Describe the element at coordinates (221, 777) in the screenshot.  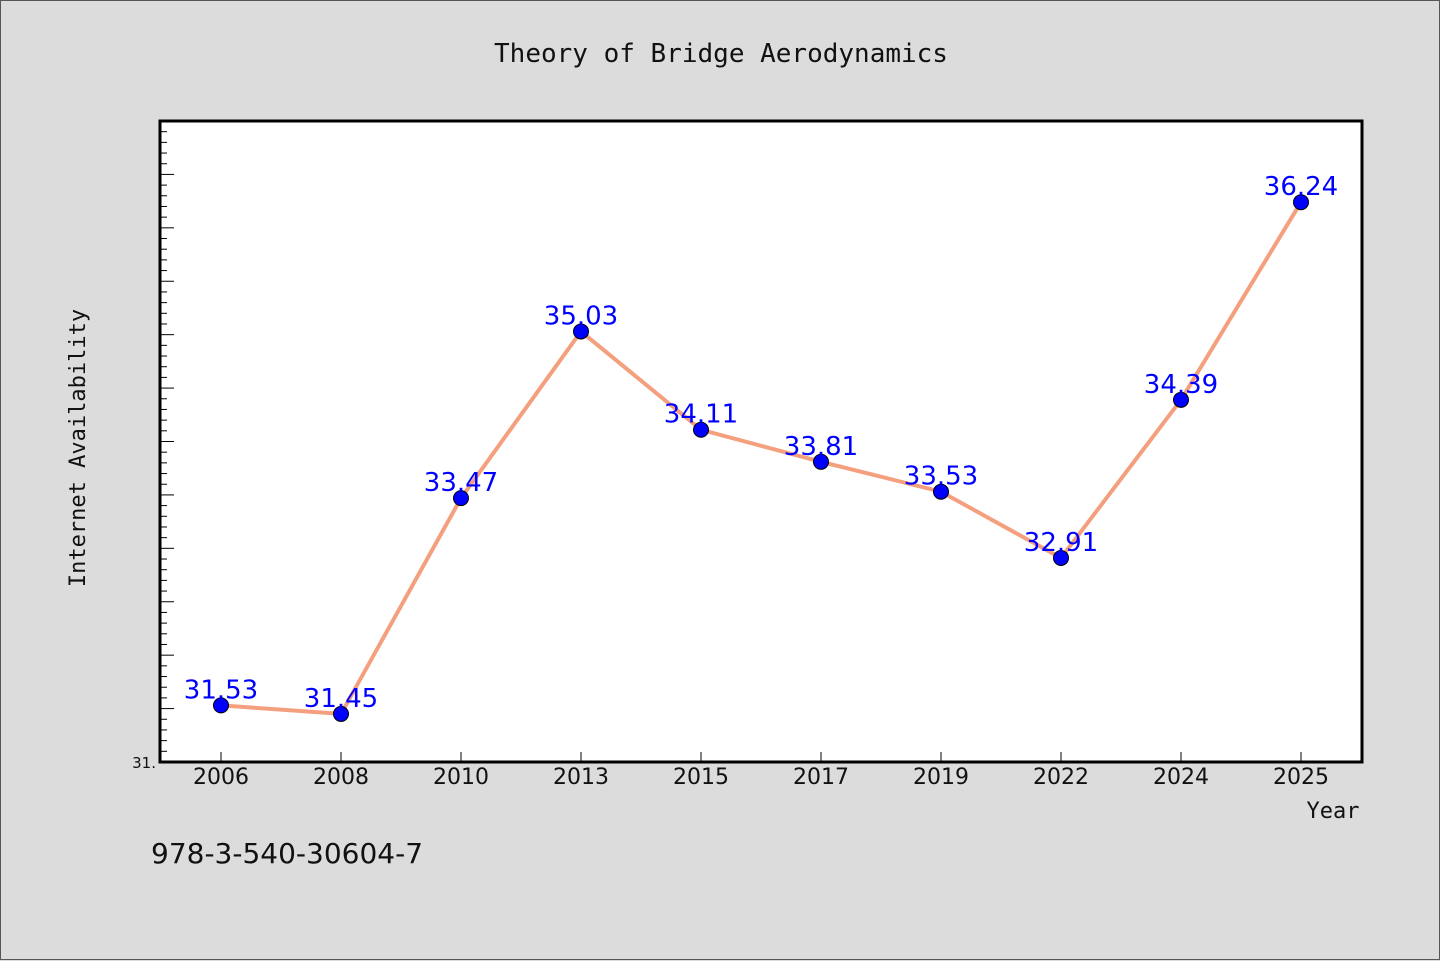
I see `x-tick-label: 2006` at that location.